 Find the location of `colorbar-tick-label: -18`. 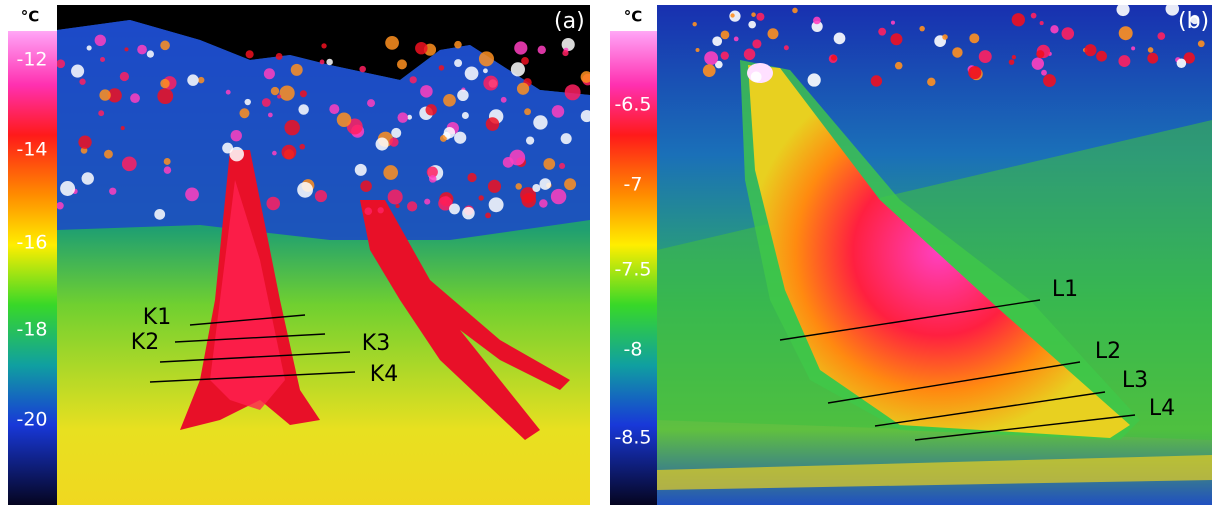

colorbar-tick-label: -18 is located at coordinates (31, 330).